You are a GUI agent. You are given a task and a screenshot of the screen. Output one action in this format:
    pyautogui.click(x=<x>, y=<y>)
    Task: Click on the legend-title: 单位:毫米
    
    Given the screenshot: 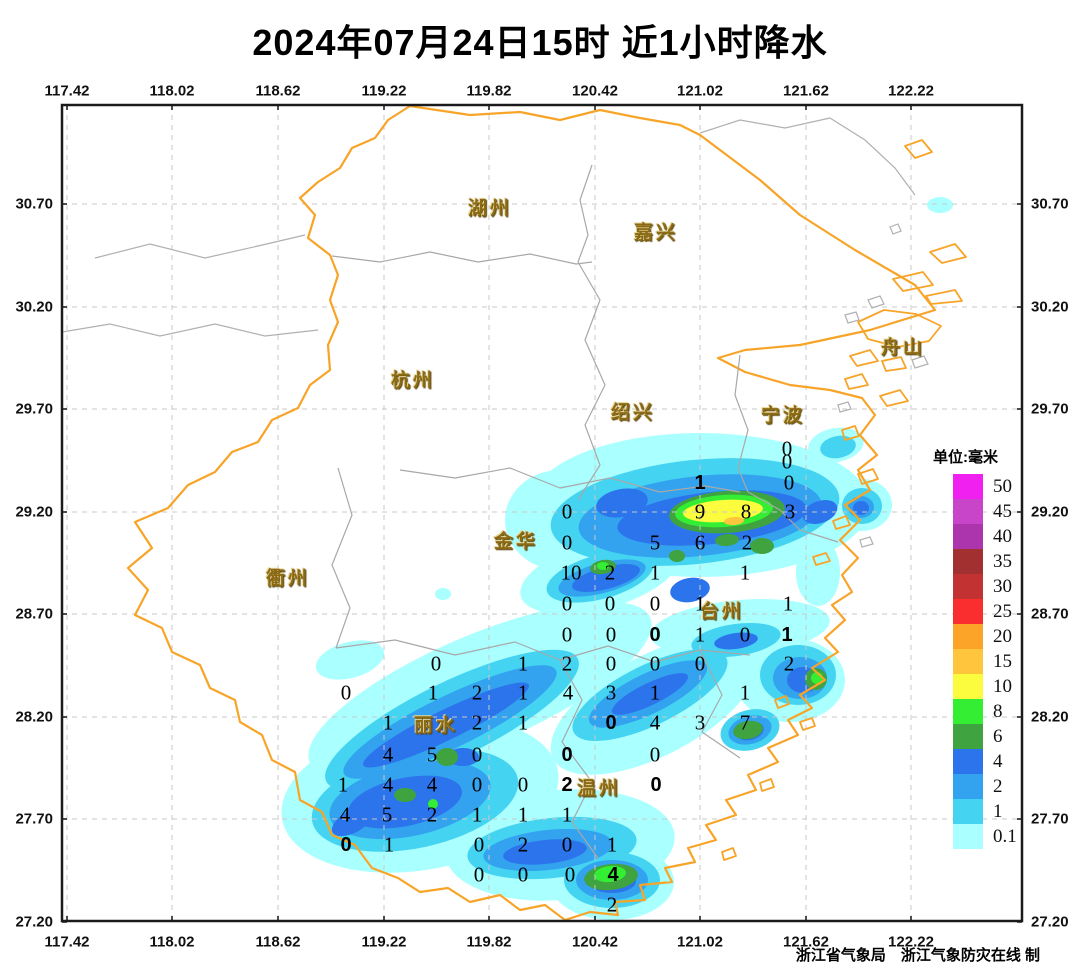 What is the action you would take?
    pyautogui.click(x=965, y=457)
    